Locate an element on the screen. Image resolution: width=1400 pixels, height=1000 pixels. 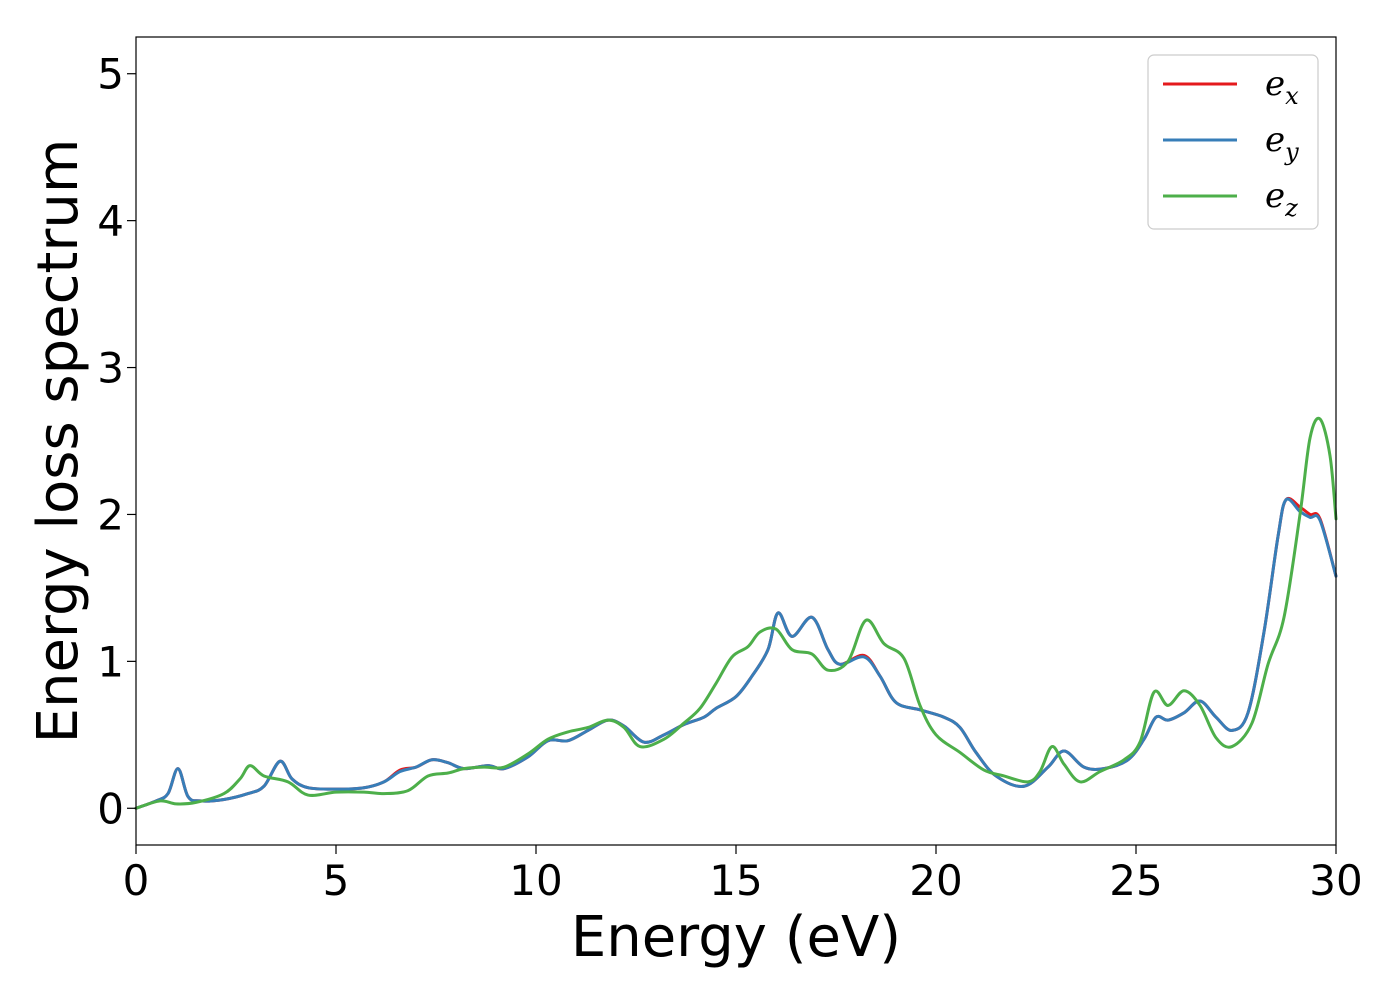
y-tick-label: 4 is located at coordinates (110, 221).